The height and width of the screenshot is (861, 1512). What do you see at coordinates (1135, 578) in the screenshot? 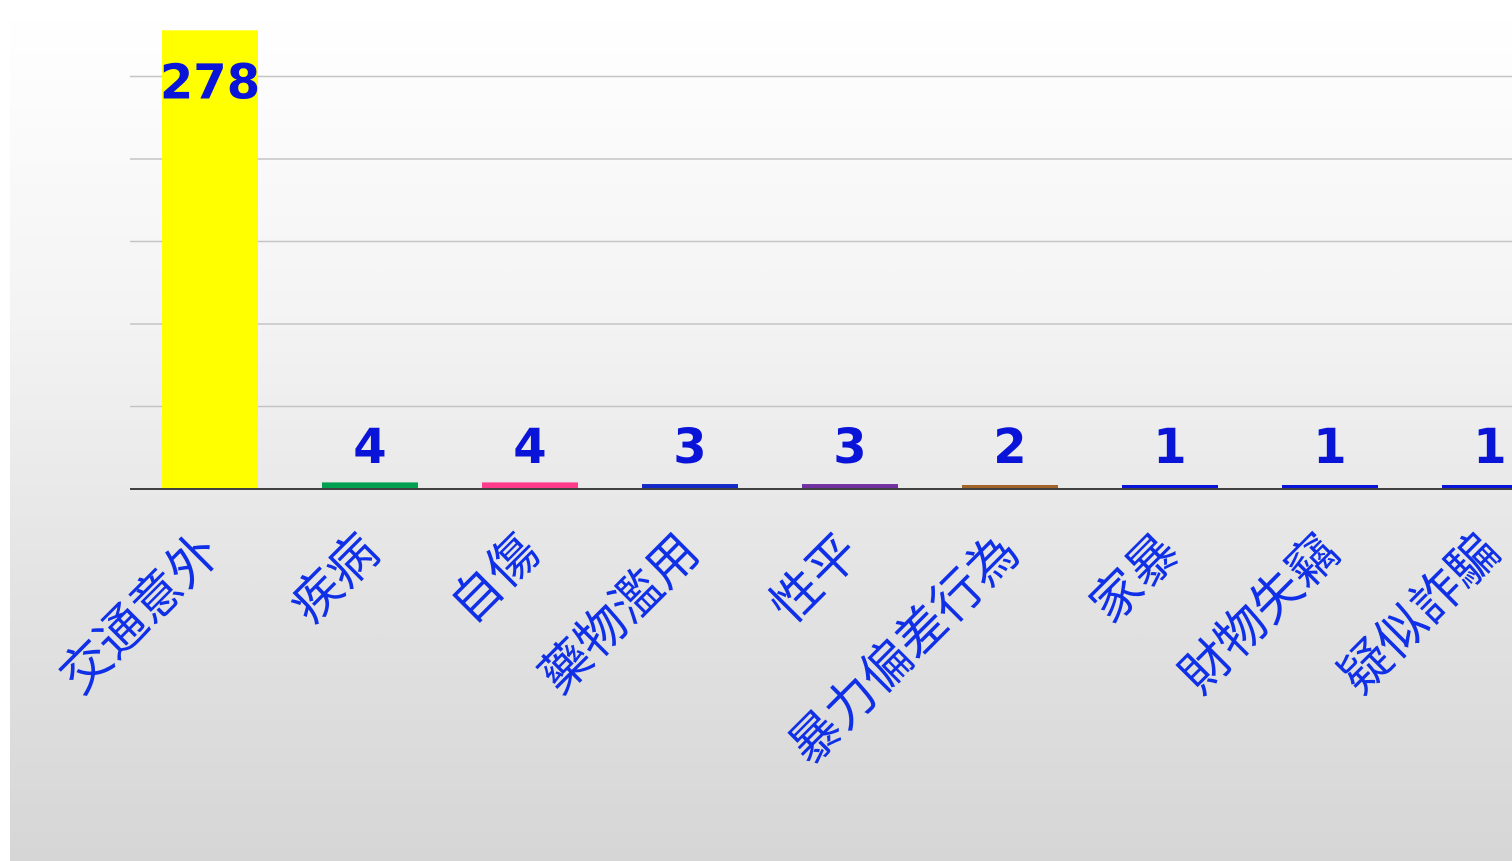
I see `category-label-7: 家暴` at bounding box center [1135, 578].